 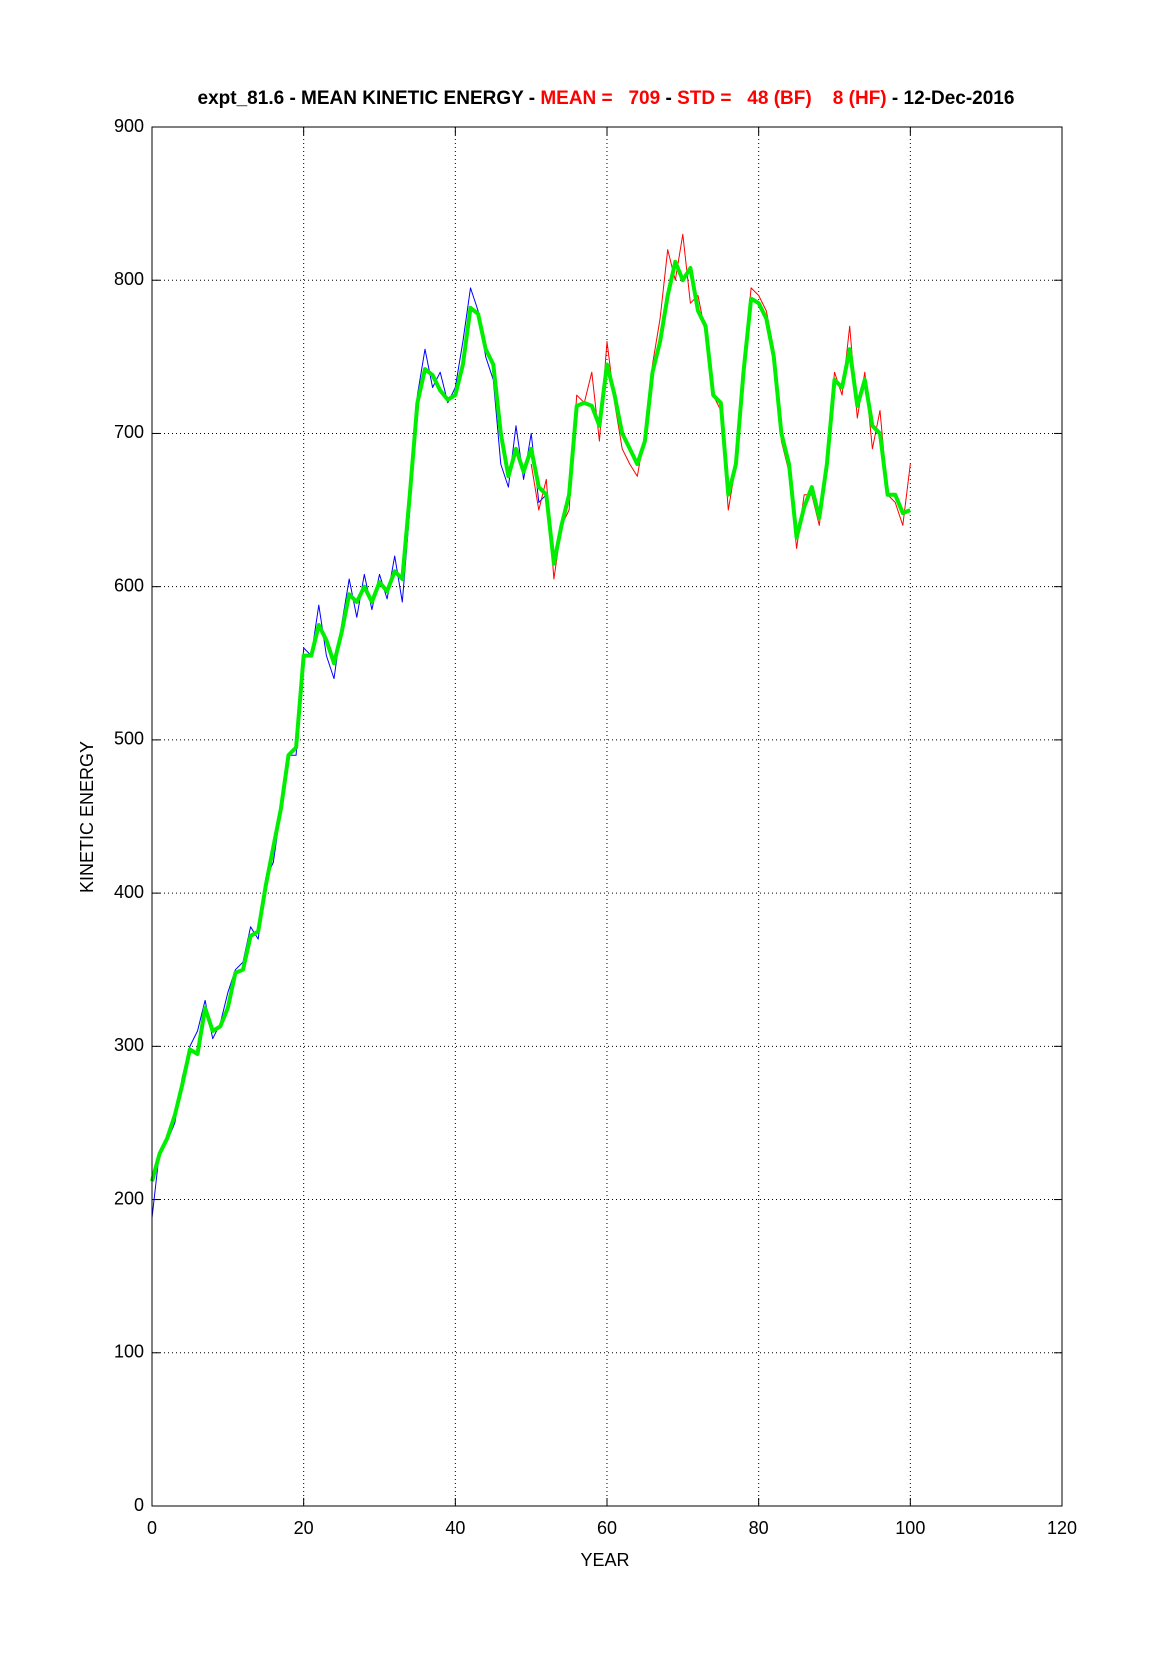 What do you see at coordinates (129, 1045) in the screenshot?
I see `y-tick-label: 300` at bounding box center [129, 1045].